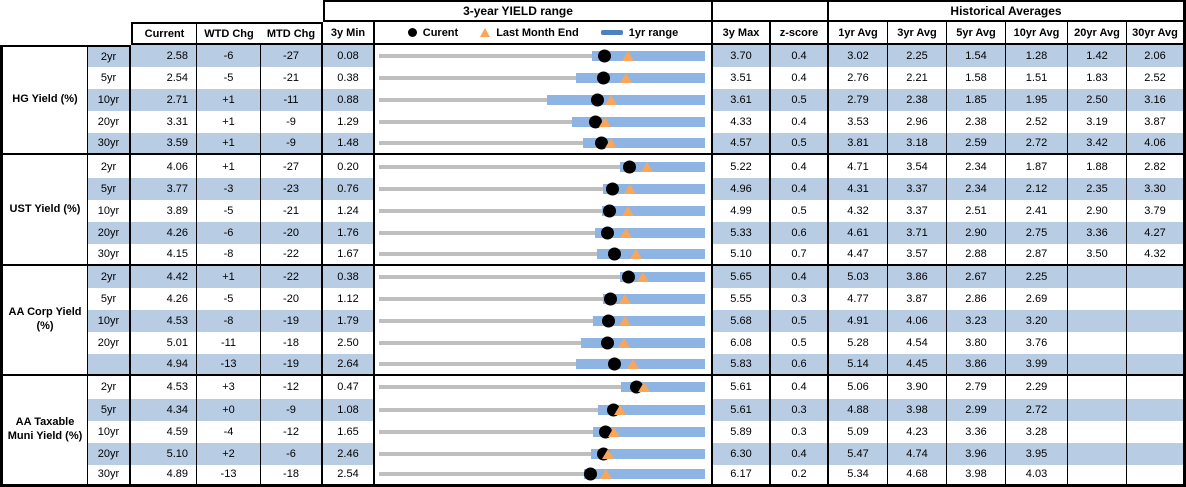  What do you see at coordinates (1037, 33) in the screenshot?
I see `avg-10yr-column-header: 10yr Avg` at bounding box center [1037, 33].